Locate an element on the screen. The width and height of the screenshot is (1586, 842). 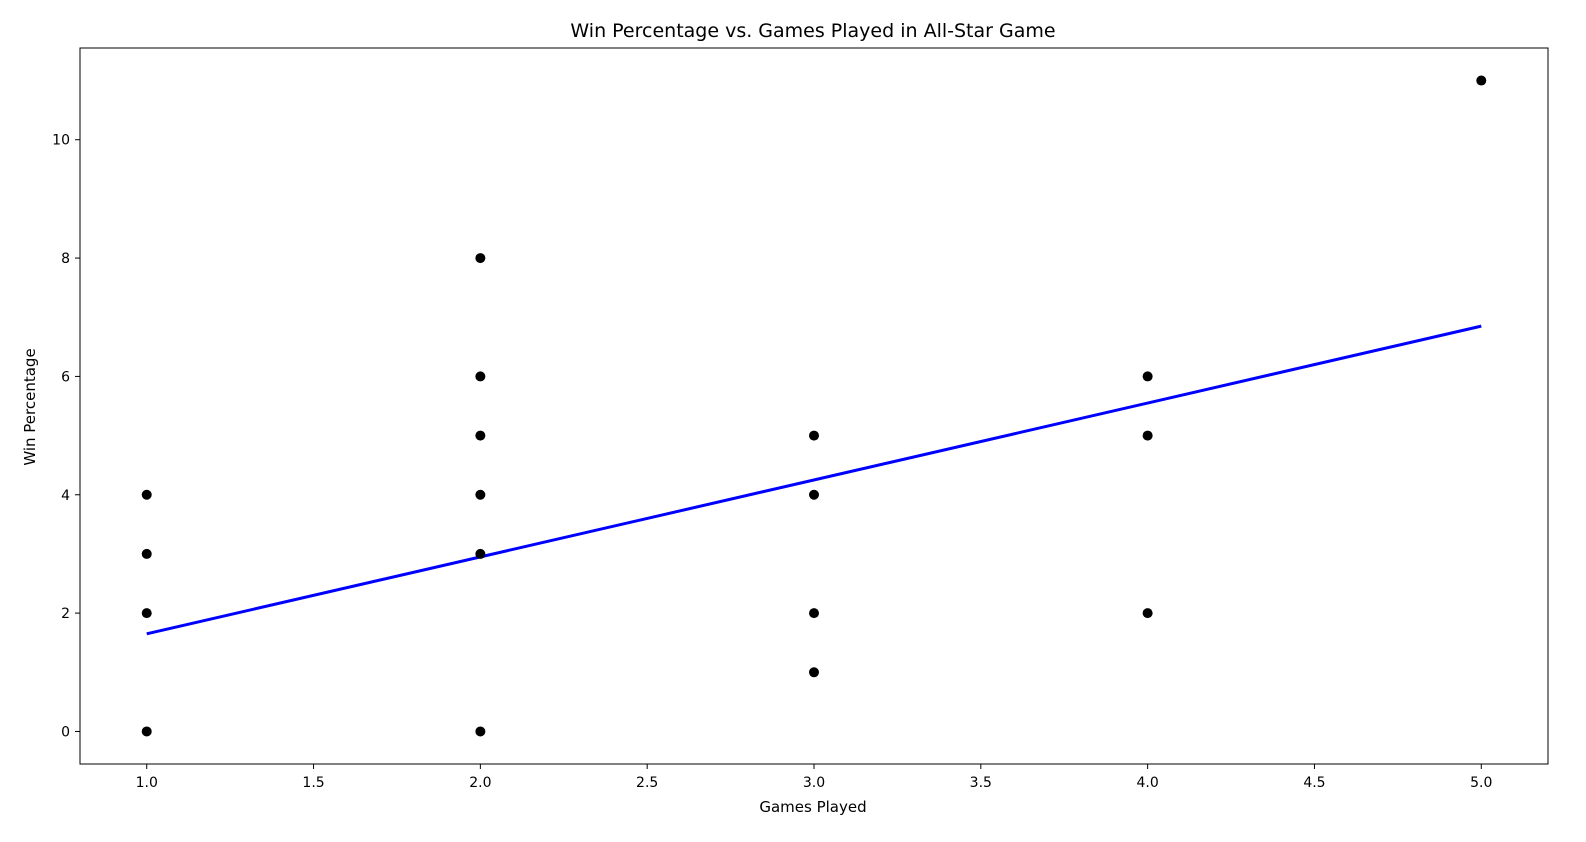
y-tick-label: 4 is located at coordinates (65, 496).